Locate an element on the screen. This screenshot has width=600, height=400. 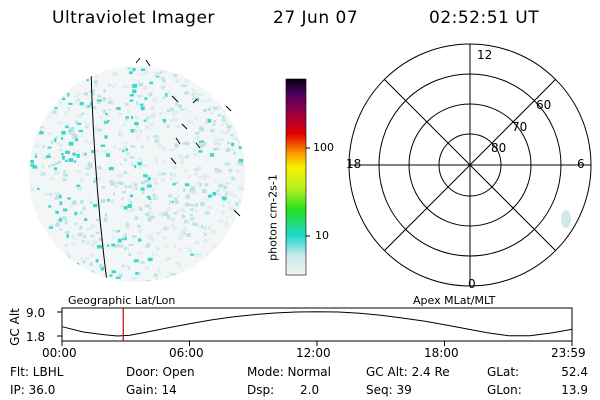
status-glat-label: GLat: is located at coordinates (503, 372).